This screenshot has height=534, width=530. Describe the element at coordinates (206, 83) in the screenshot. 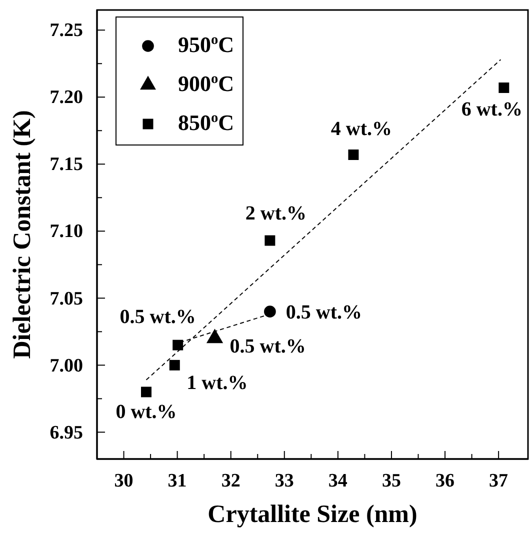

I see `legend-label: 900$^{o}$C` at that location.